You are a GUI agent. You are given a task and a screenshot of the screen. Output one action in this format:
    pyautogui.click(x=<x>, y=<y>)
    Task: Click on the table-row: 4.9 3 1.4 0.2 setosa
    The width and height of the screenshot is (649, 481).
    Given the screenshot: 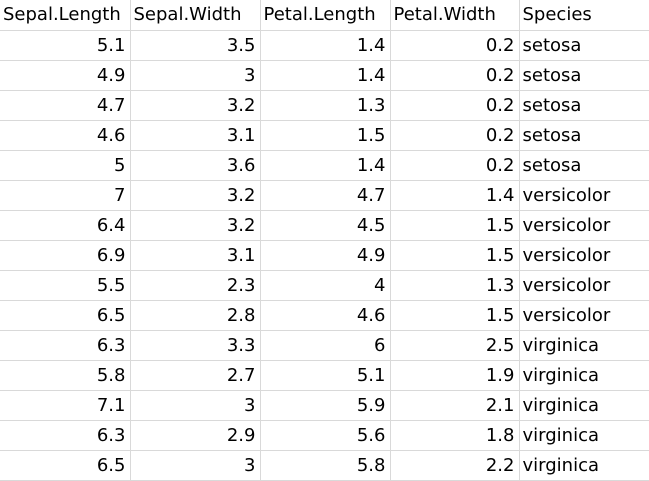 What is the action you would take?
    pyautogui.click(x=324, y=75)
    